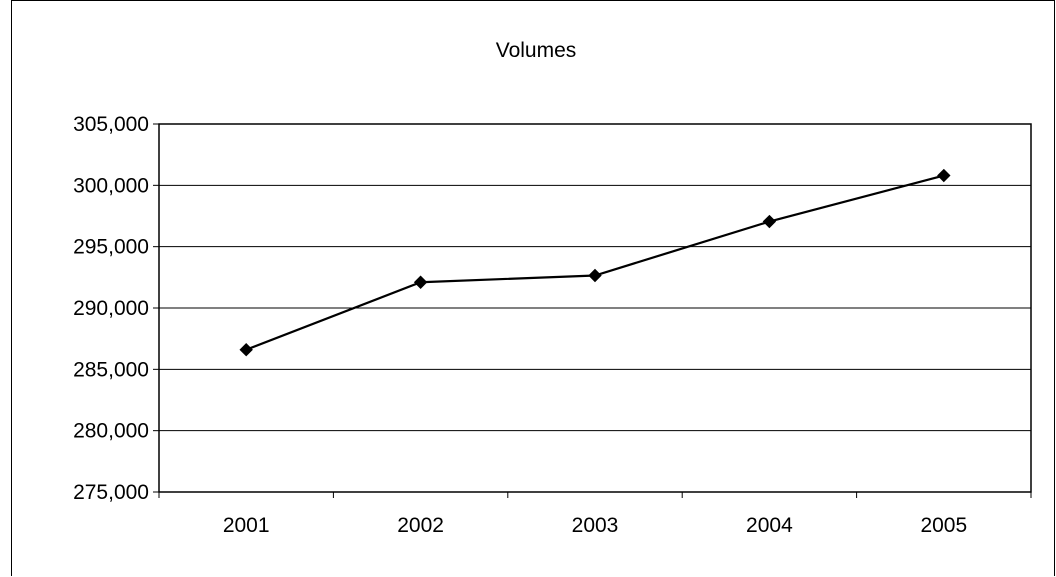  What do you see at coordinates (246, 525) in the screenshot?
I see `x-tick-label: 2001` at bounding box center [246, 525].